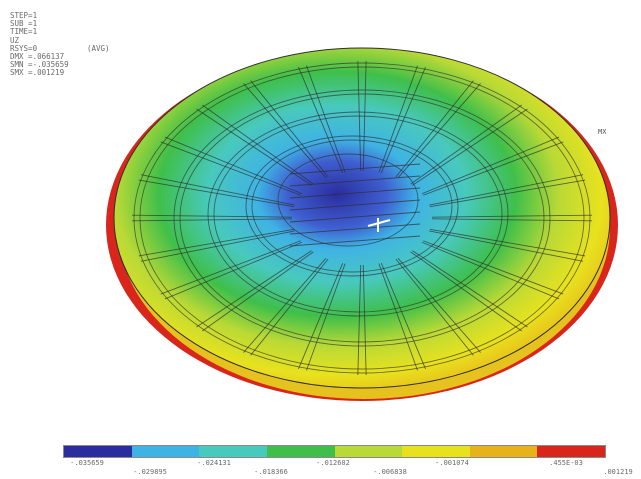  I want to click on center-axis, so click(379, 225).